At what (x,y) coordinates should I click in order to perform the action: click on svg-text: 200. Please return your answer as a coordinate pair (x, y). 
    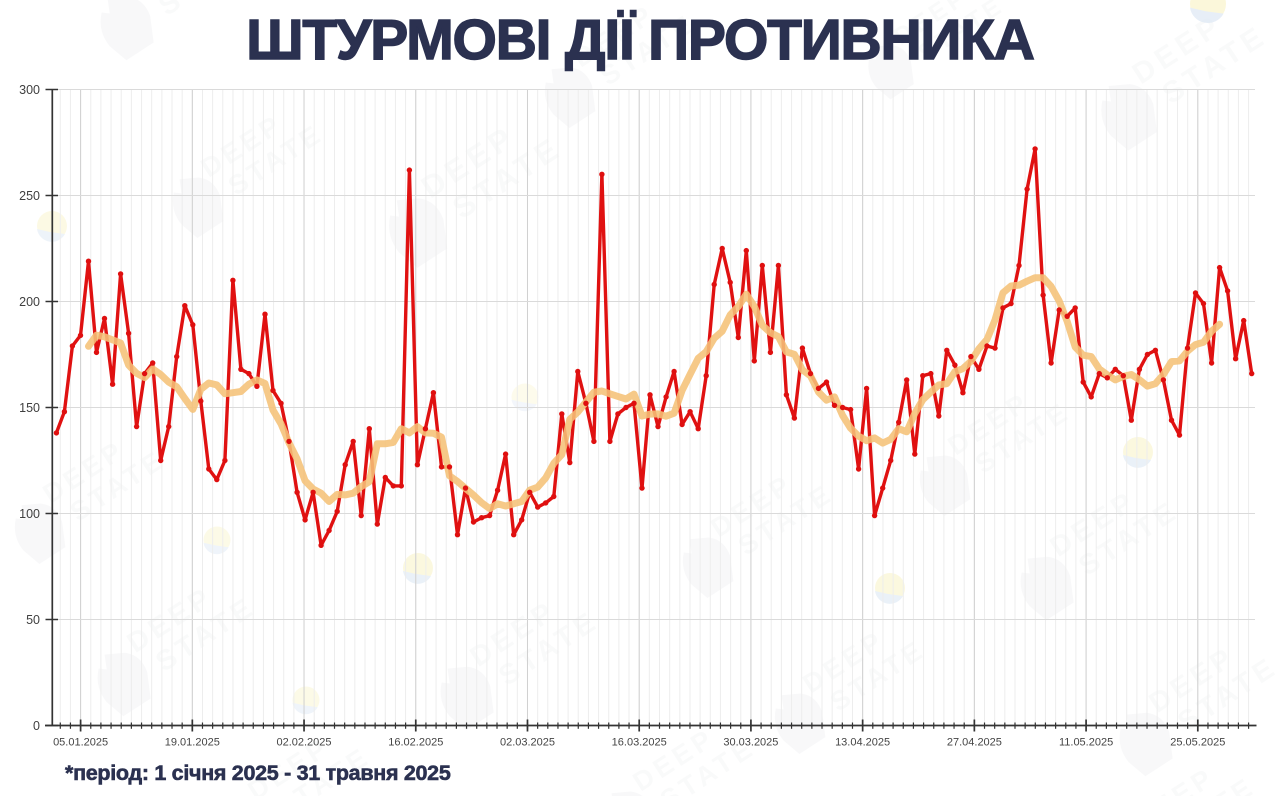
    Looking at the image, I should click on (29, 302).